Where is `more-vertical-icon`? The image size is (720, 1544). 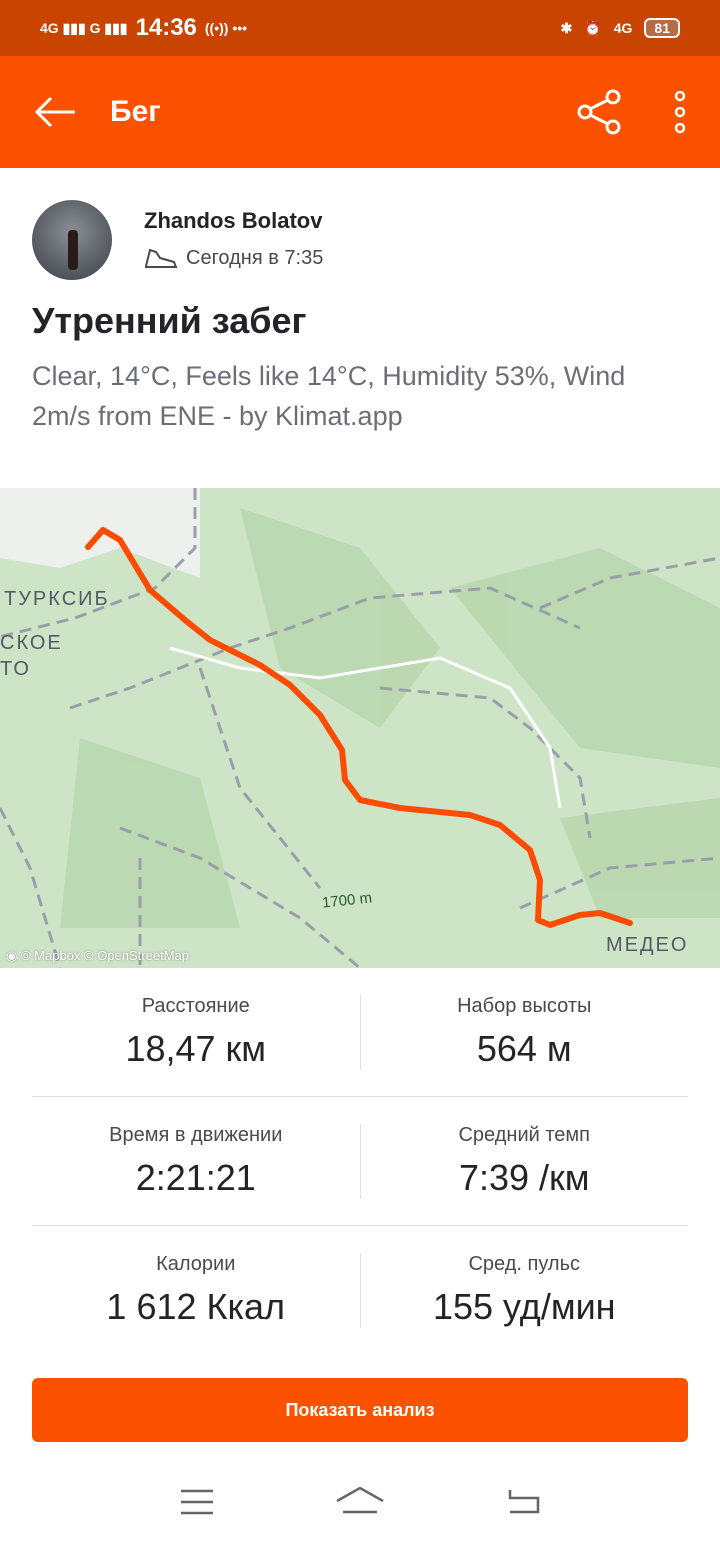 more-vertical-icon is located at coordinates (680, 112).